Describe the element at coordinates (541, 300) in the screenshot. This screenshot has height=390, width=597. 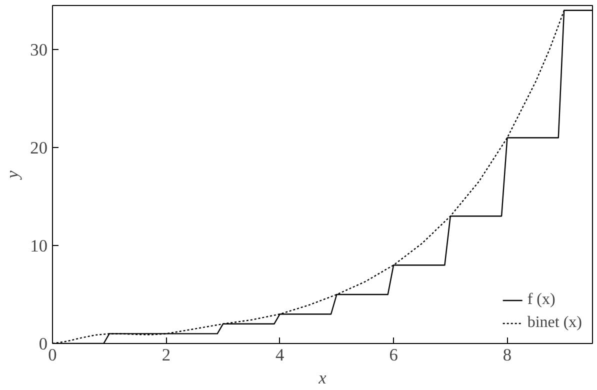
I see `legend-label: f (x)` at that location.